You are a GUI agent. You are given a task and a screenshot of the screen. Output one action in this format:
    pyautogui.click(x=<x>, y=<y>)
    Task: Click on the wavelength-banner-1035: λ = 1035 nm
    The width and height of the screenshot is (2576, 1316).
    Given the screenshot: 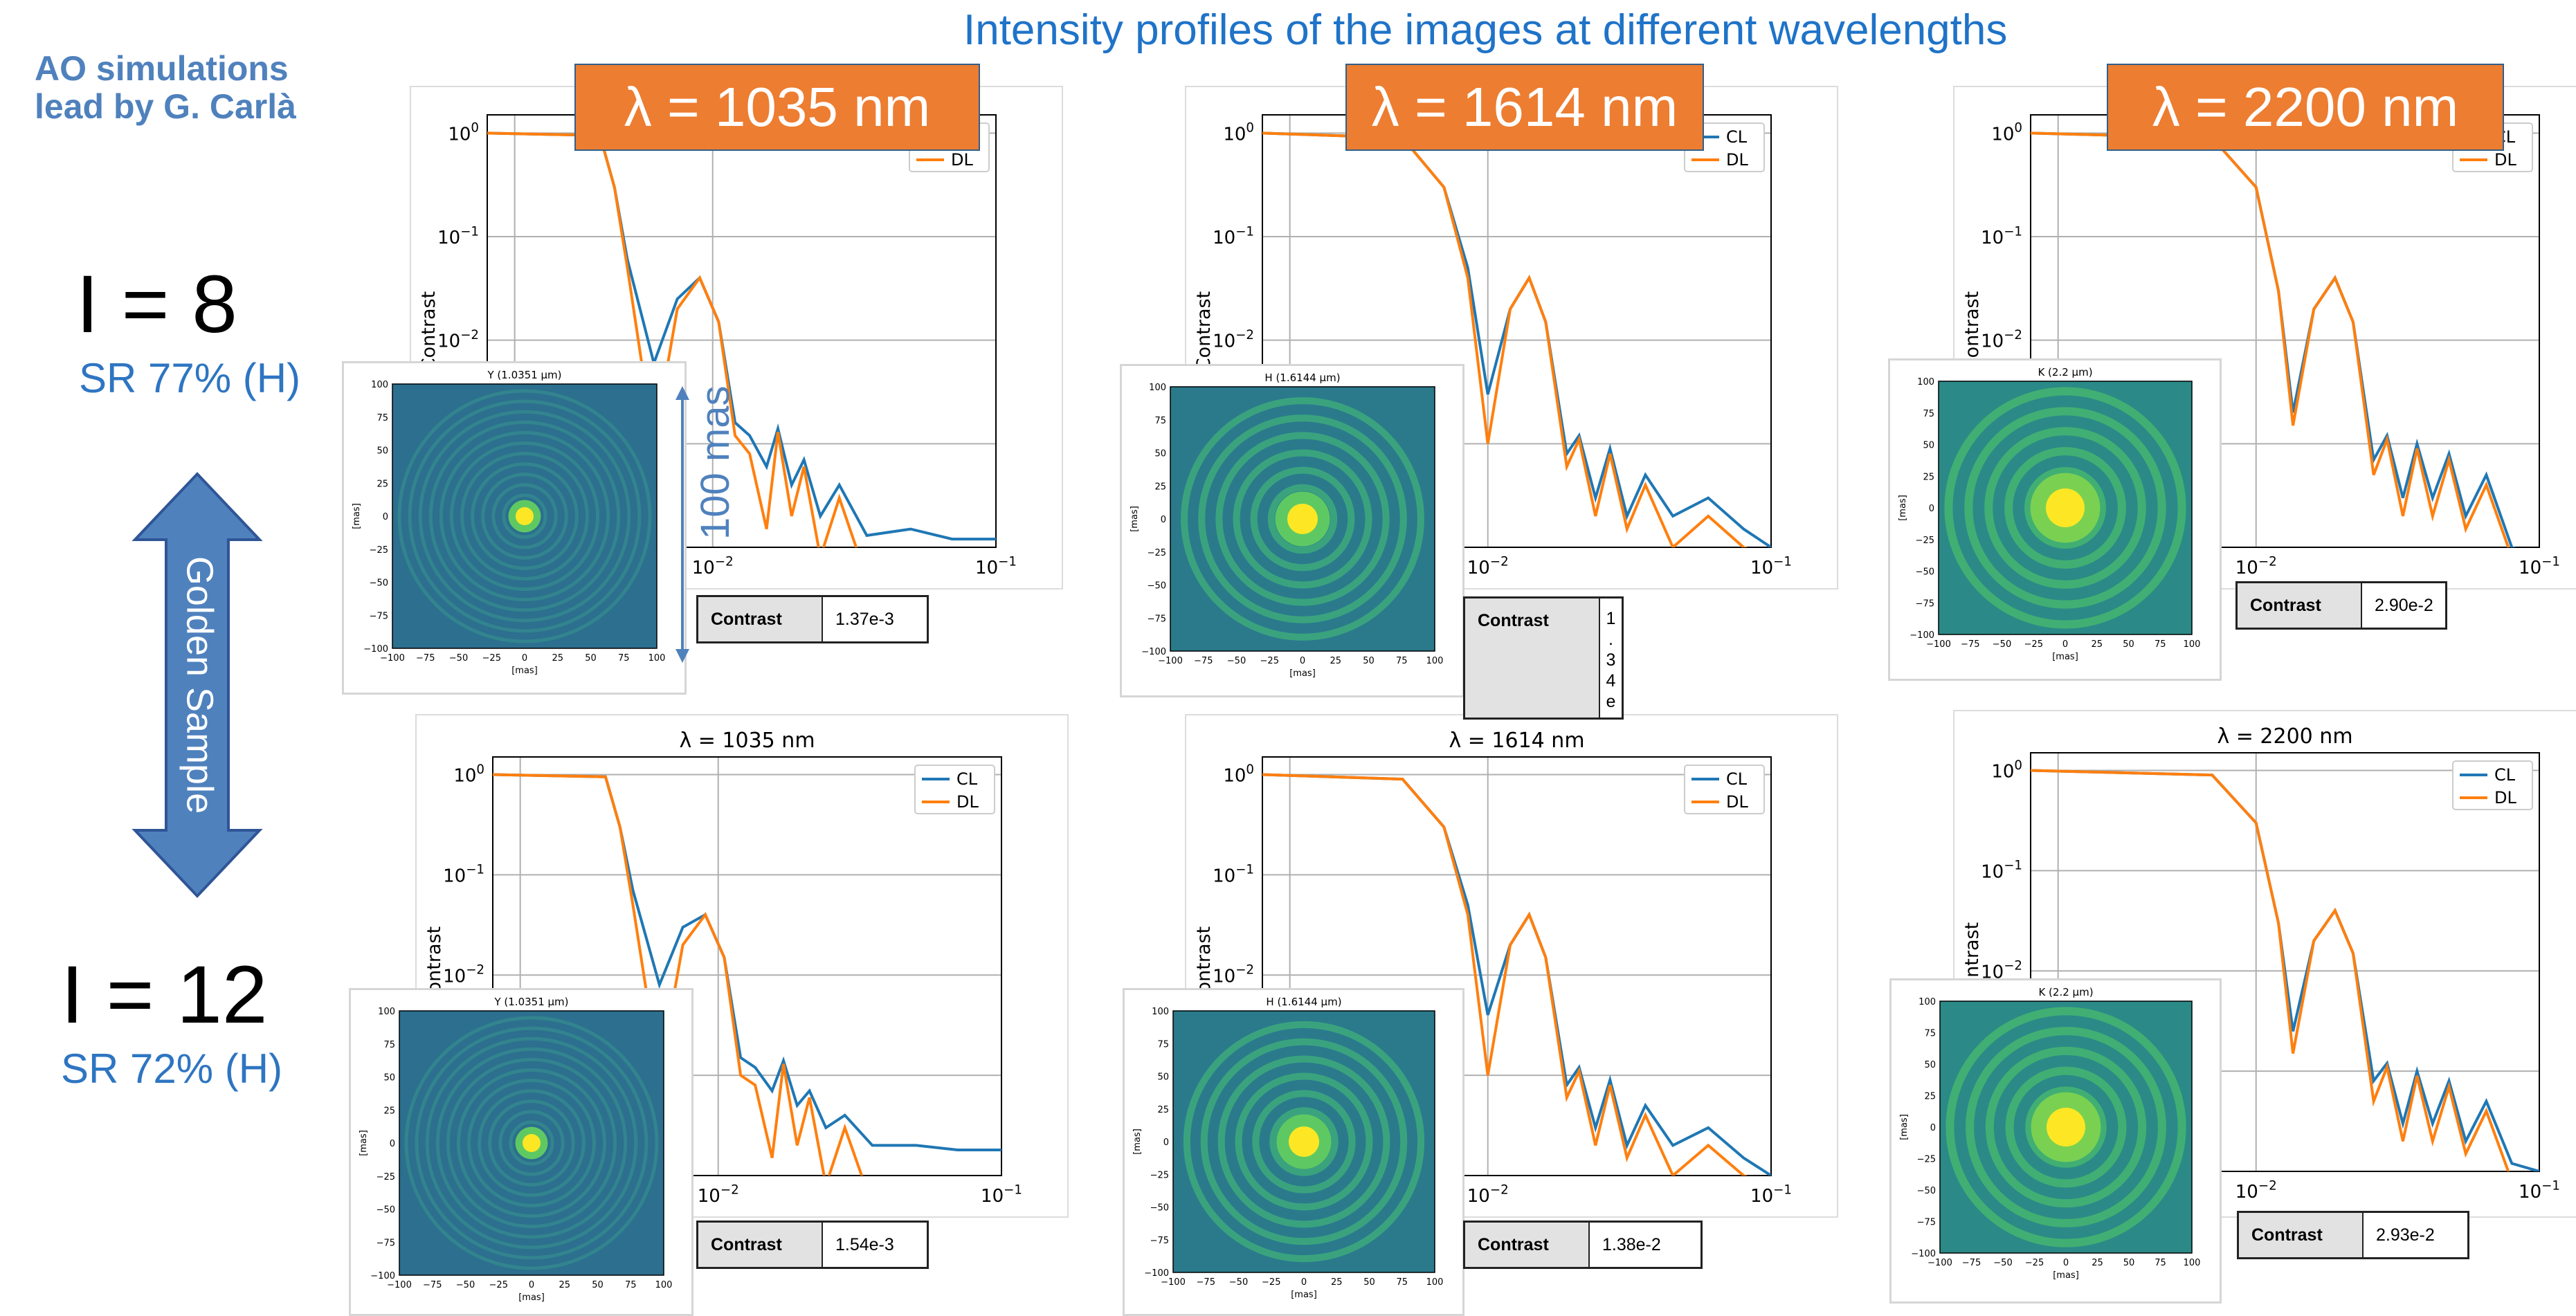 What is the action you would take?
    pyautogui.click(x=777, y=108)
    